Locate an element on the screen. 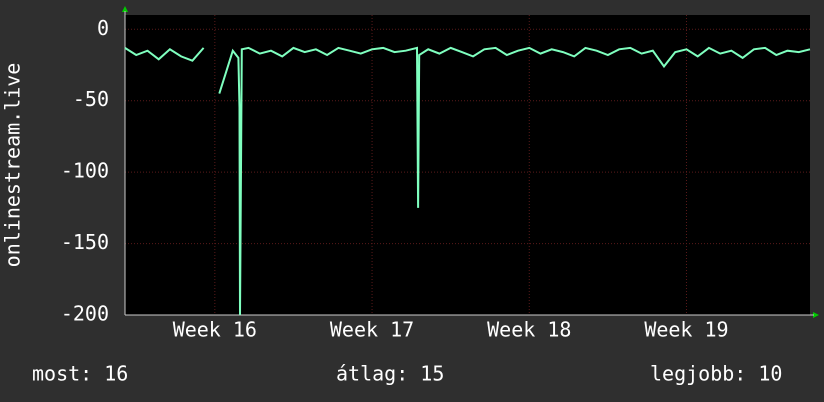  y-tick-label: -200 is located at coordinates (85, 314).